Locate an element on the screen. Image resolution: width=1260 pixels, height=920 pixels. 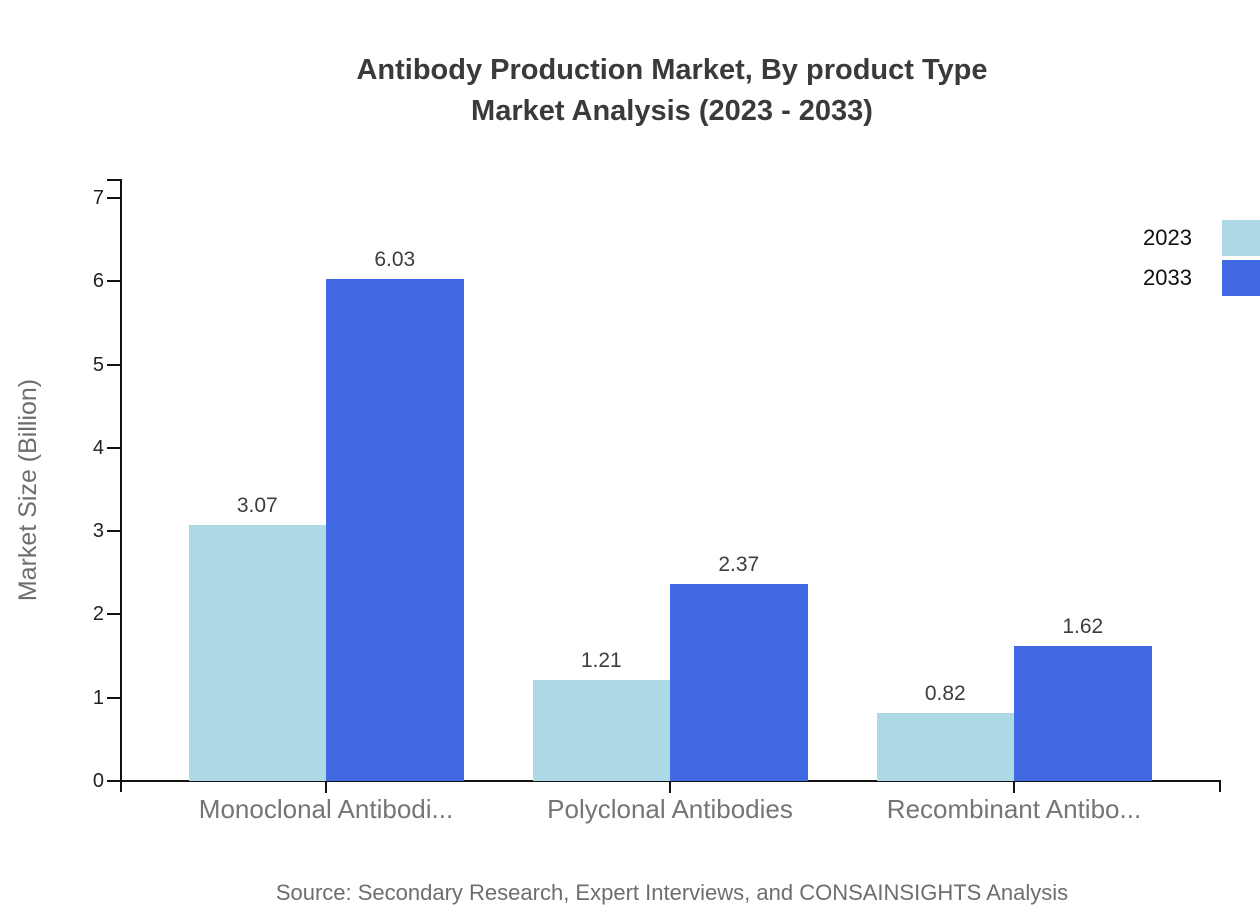
bar-2033-cat1 is located at coordinates (739, 682).